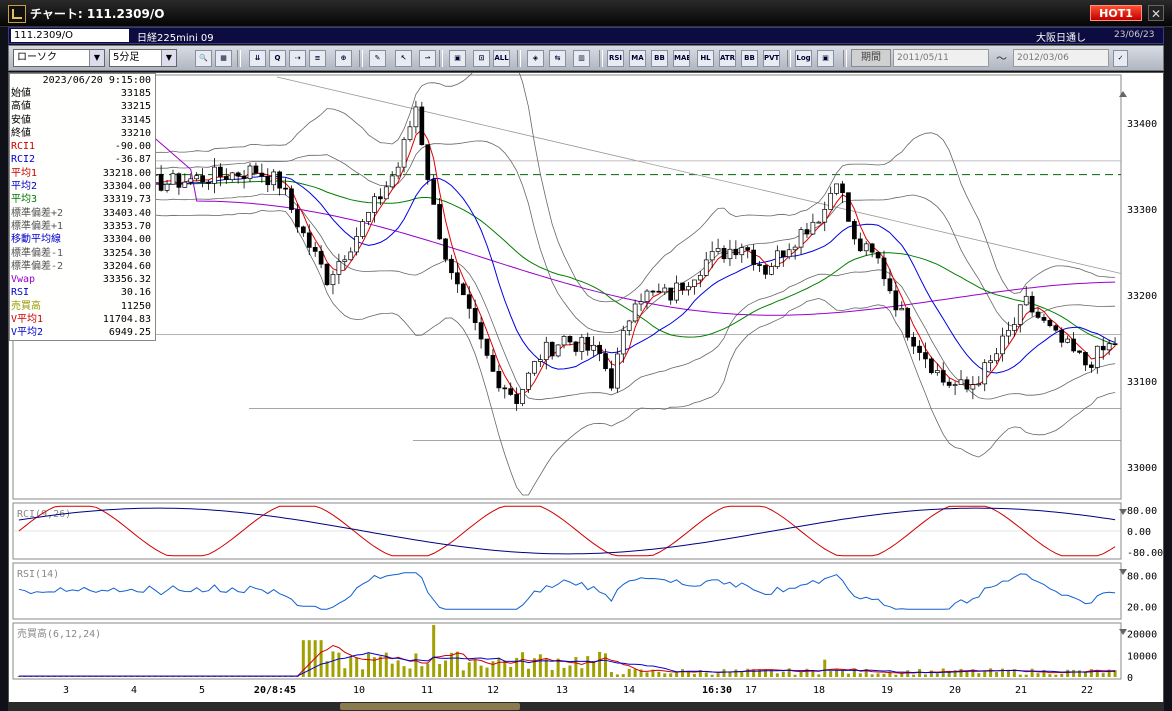 This screenshot has width=1172, height=711. Describe the element at coordinates (257, 58) in the screenshot. I see `toolbar-button-2: ⇊` at that location.